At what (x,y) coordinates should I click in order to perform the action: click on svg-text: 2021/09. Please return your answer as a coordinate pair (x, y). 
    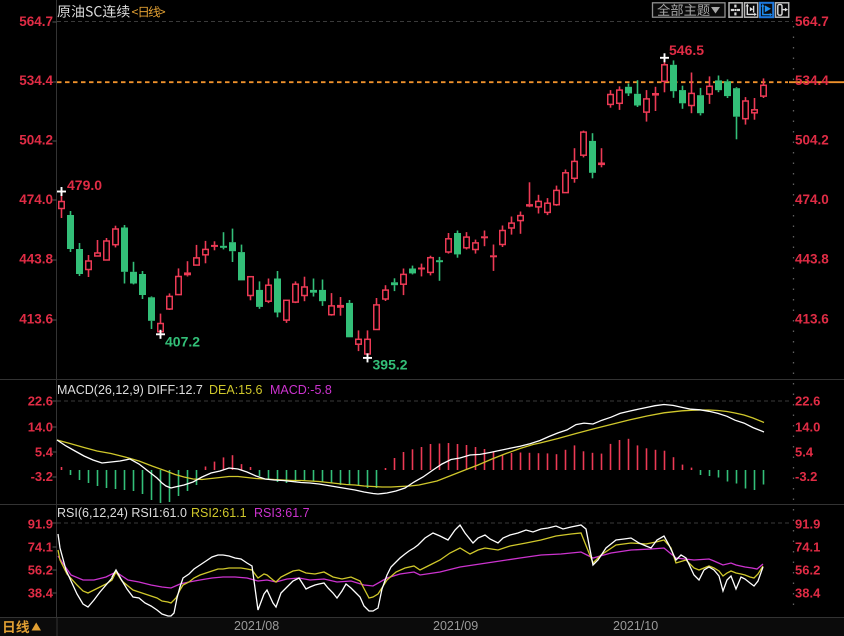
    Looking at the image, I should click on (455, 626).